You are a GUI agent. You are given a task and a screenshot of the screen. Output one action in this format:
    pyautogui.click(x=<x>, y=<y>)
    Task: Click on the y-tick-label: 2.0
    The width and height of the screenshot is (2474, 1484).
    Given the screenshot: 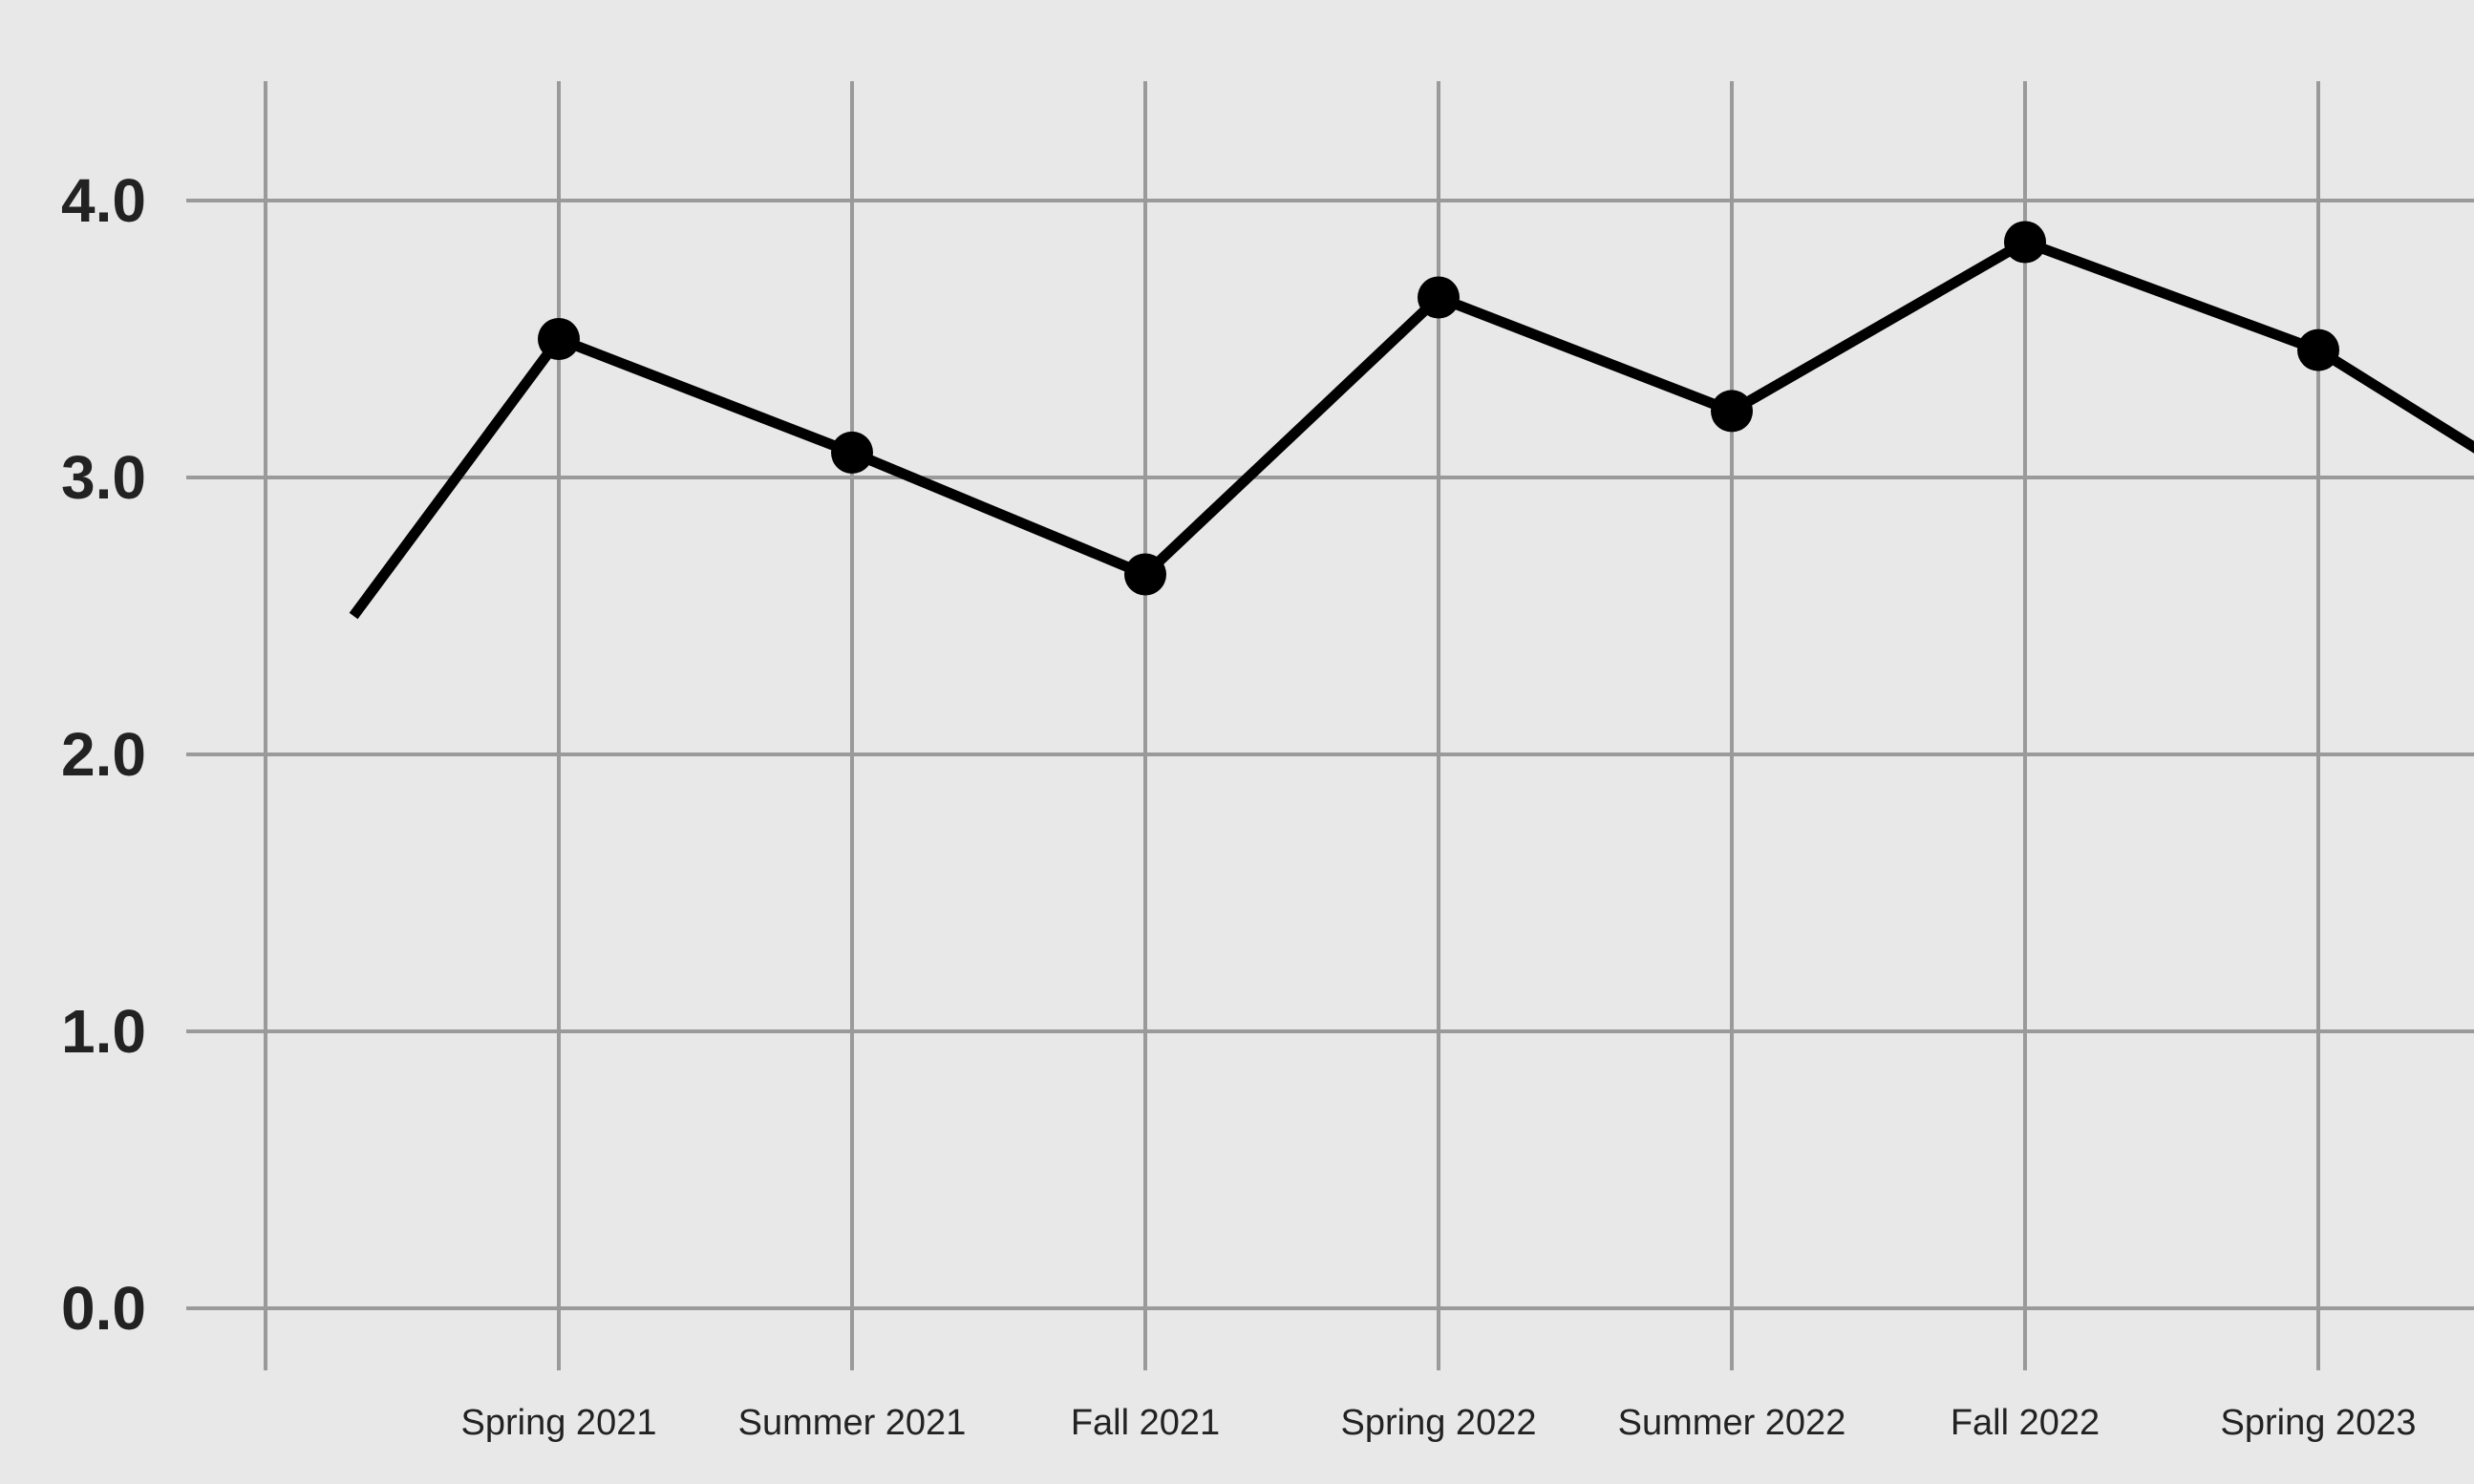 What is the action you would take?
    pyautogui.click(x=103, y=755)
    